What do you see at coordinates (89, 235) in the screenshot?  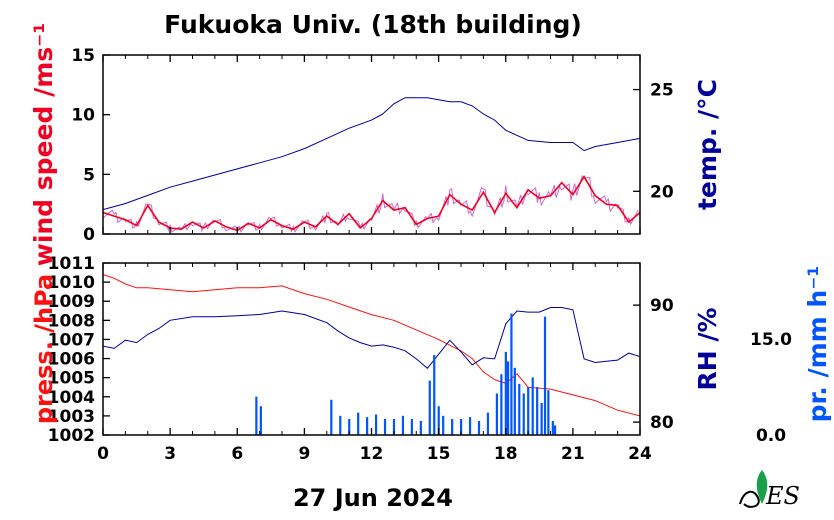 I see `left-tick-label: 0` at bounding box center [89, 235].